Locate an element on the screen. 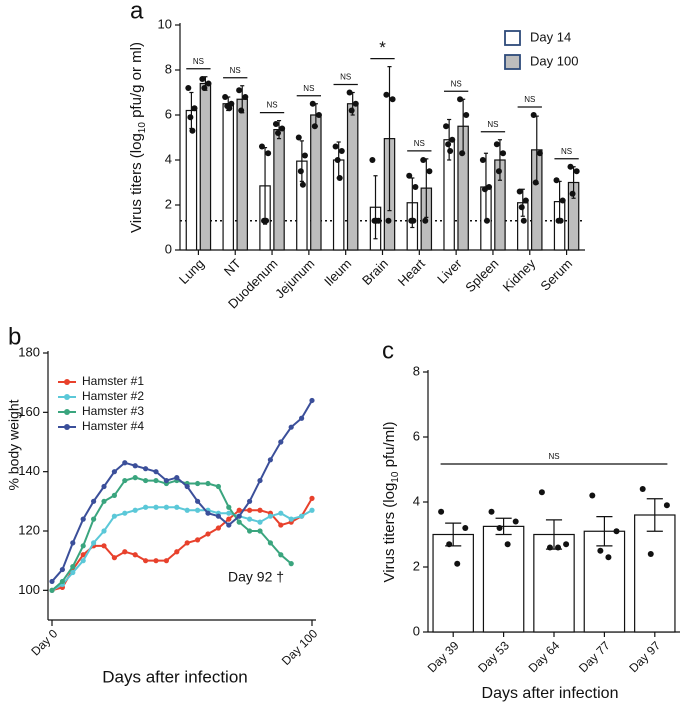 This screenshot has width=685, height=707. y-tick-label: 6 is located at coordinates (168, 113).